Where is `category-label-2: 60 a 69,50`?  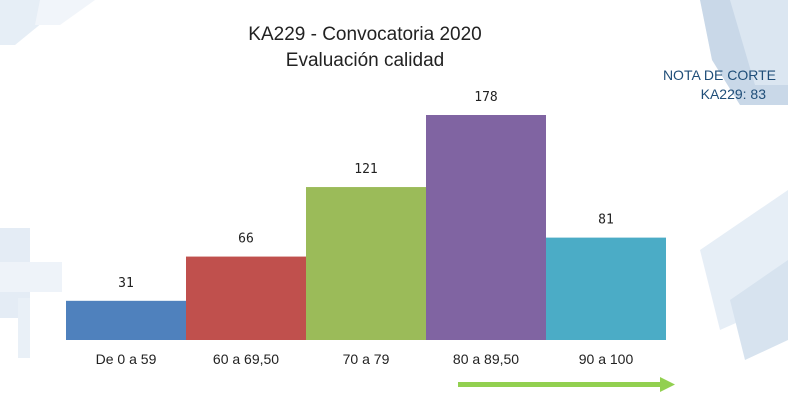 category-label-2: 60 a 69,50 is located at coordinates (246, 359).